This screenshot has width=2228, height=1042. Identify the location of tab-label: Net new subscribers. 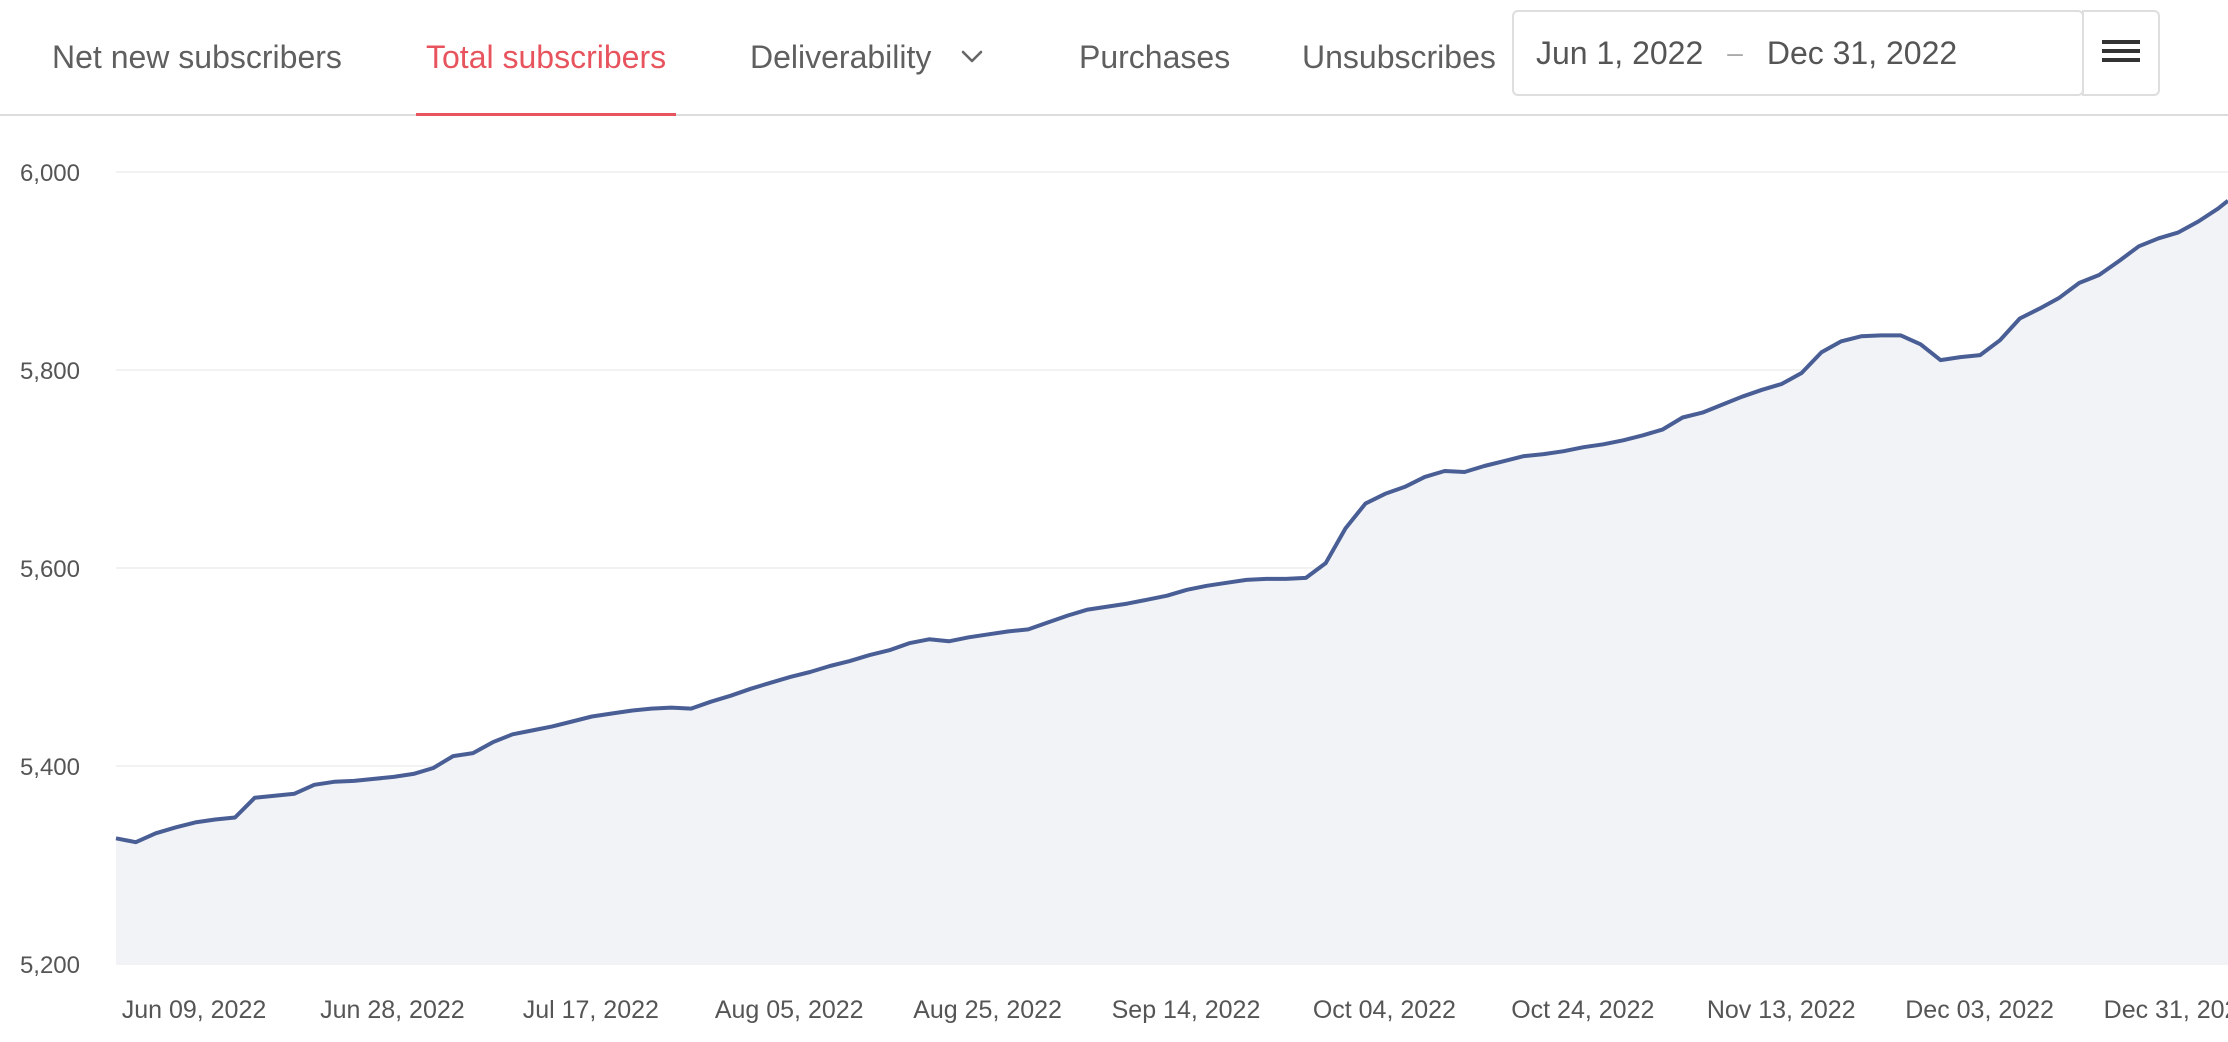
(197, 56).